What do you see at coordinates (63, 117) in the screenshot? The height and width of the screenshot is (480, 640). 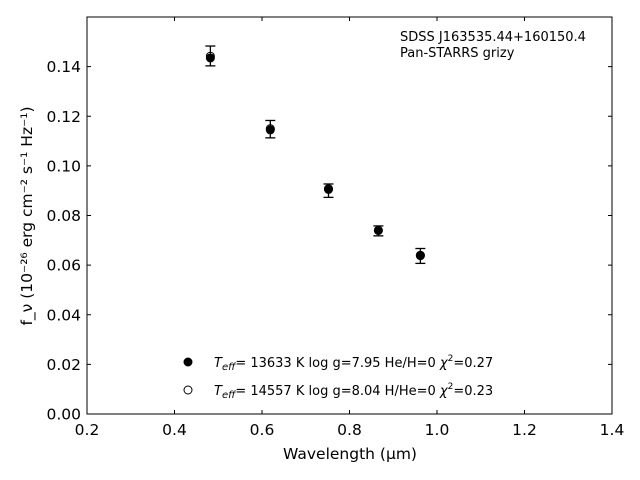 I see `y-tick-label: 0.12` at bounding box center [63, 117].